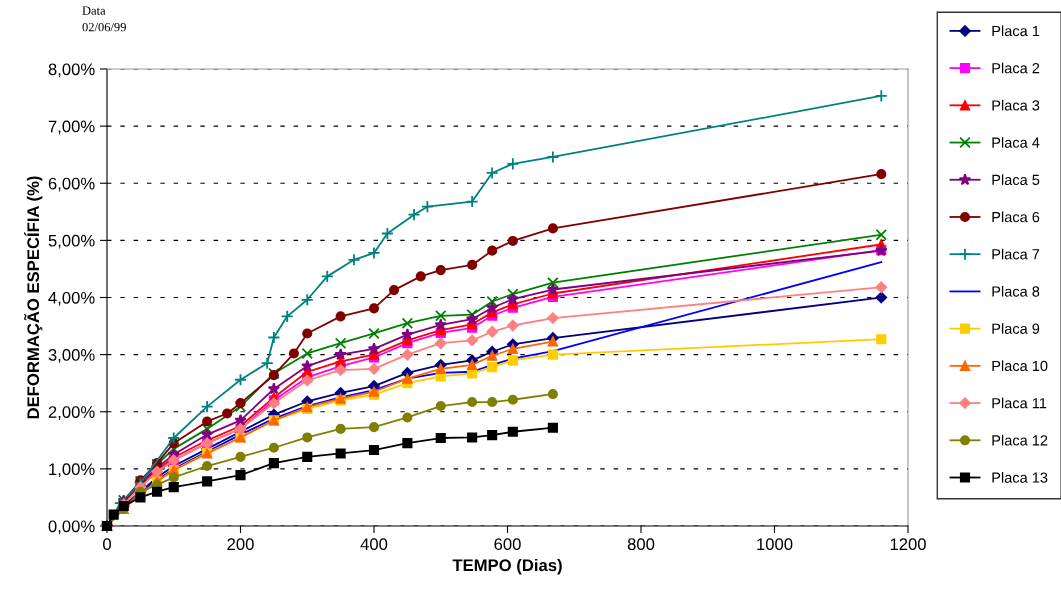  I want to click on legend-label: Placa 6, so click(1016, 217).